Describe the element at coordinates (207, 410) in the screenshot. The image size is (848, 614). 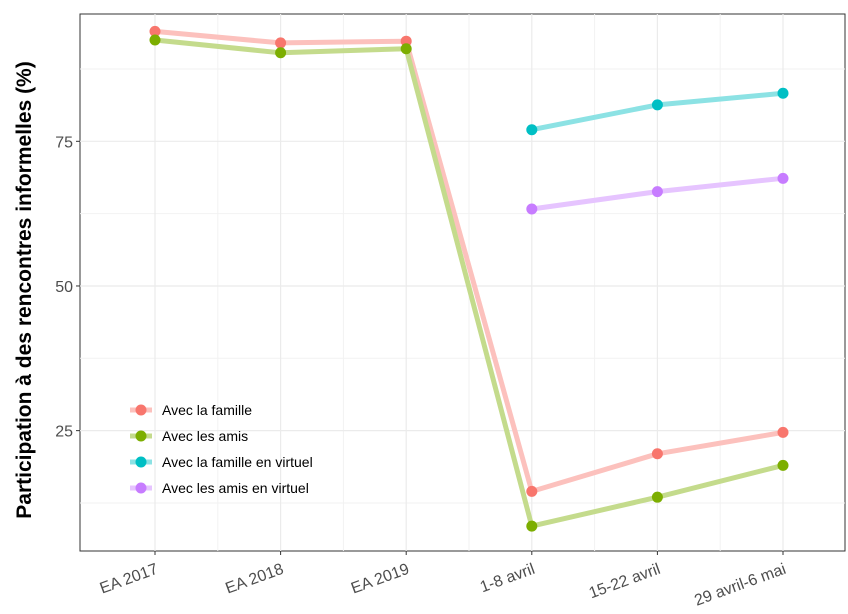
I see `legend-label: Avec la famille` at that location.